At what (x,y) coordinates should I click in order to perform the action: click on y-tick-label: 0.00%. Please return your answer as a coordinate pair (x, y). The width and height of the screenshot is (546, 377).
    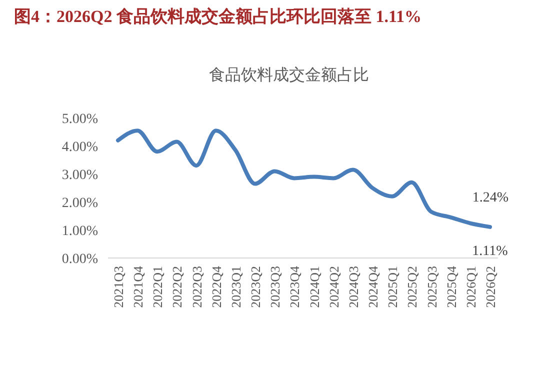
    Looking at the image, I should click on (80, 259).